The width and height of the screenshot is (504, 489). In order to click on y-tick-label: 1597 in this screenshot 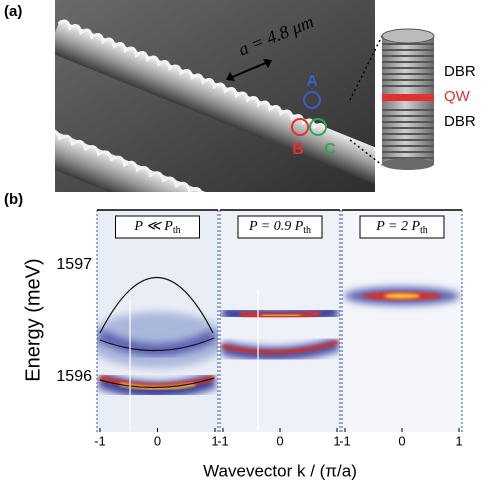, I will do `click(74, 264)`.